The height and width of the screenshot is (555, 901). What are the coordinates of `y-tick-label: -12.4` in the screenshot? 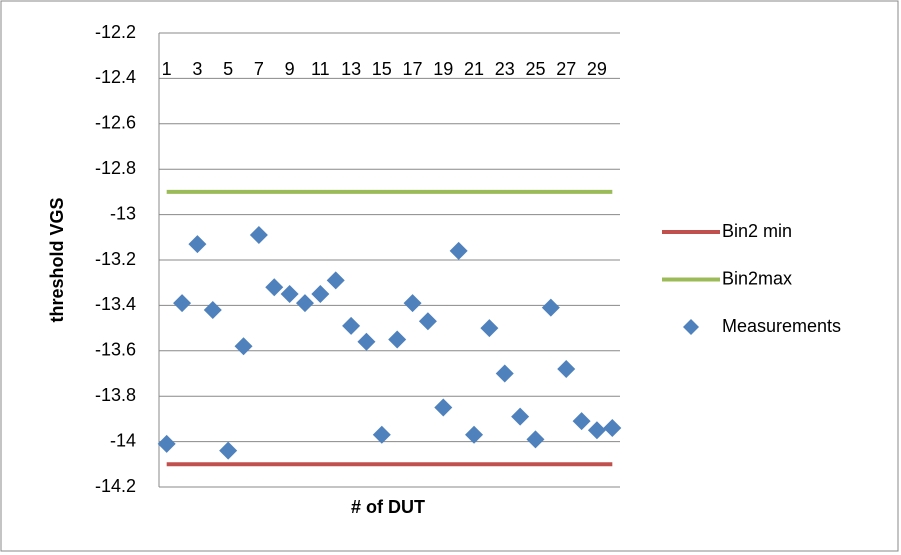 It's located at (115, 77).